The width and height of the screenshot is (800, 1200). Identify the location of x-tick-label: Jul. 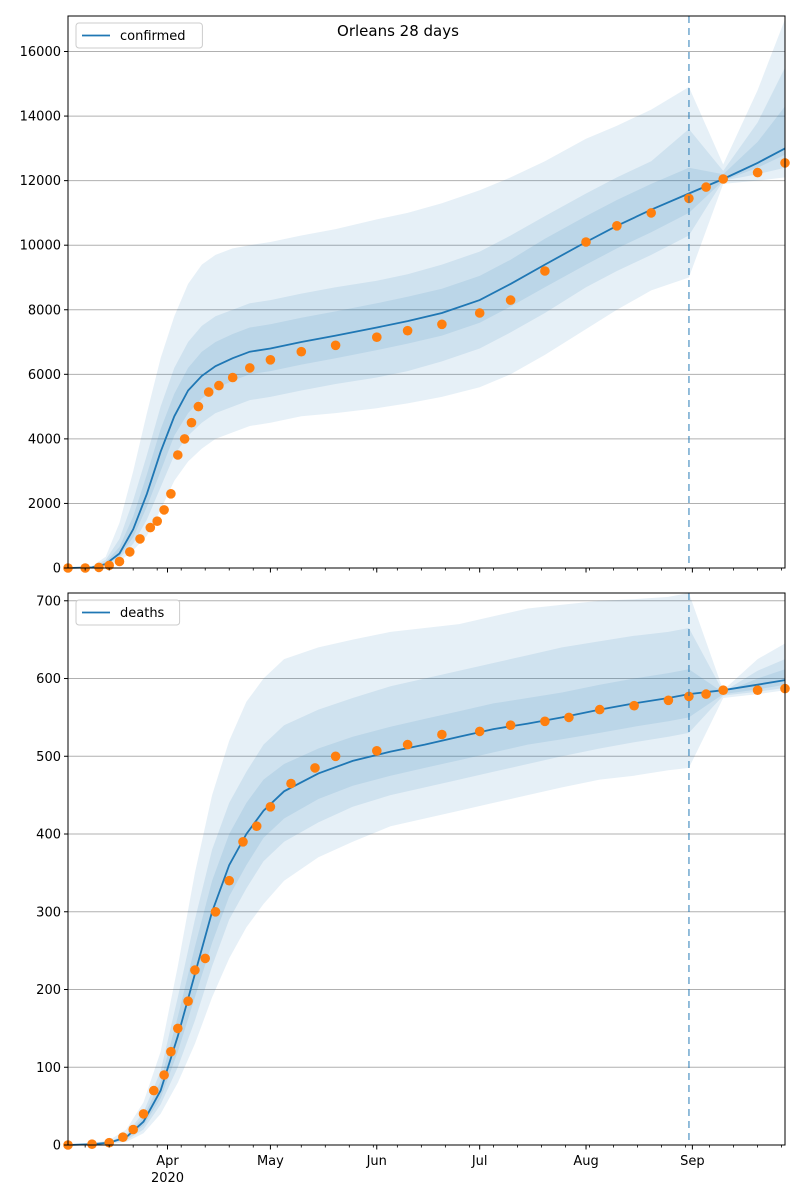
(479, 1161).